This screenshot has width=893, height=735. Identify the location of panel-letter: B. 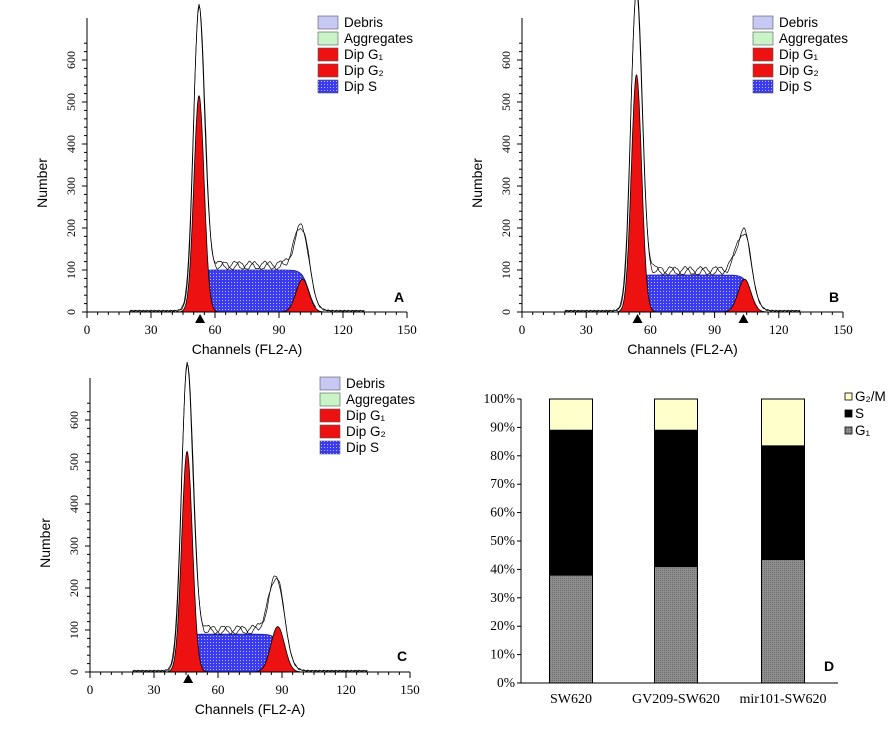
(834, 297).